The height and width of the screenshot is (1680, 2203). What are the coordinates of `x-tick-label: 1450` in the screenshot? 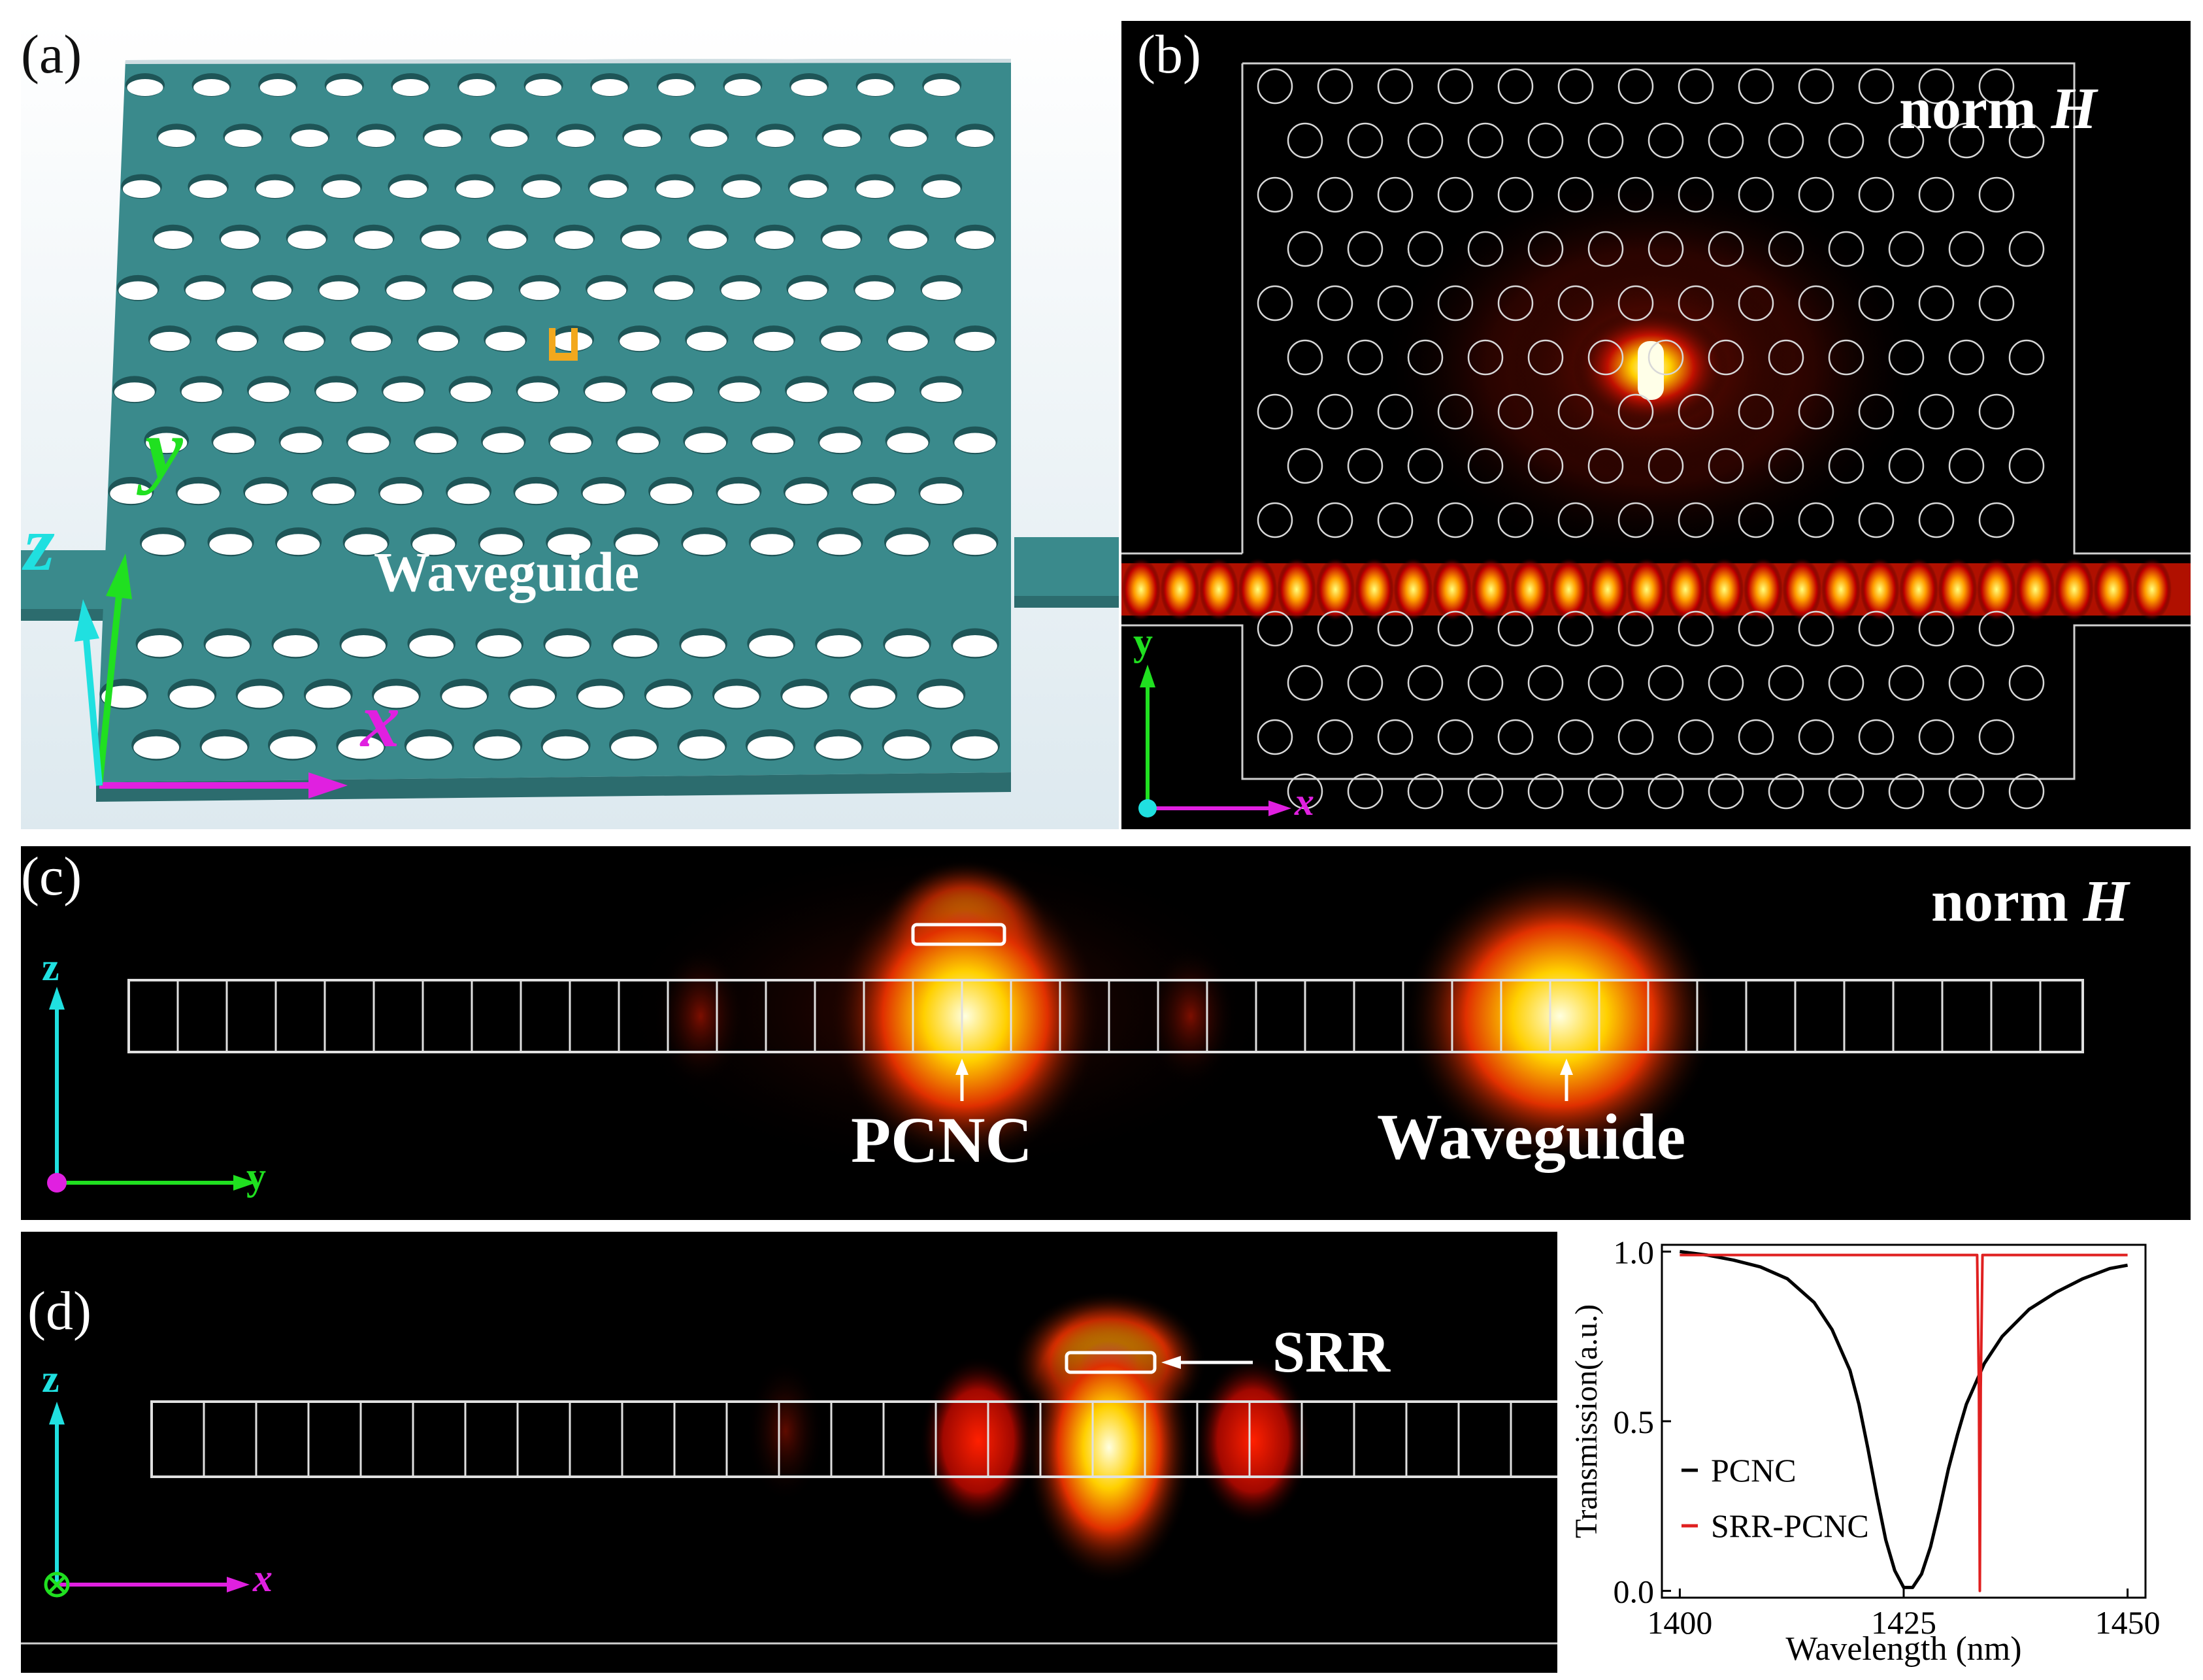 It's located at (2128, 1622).